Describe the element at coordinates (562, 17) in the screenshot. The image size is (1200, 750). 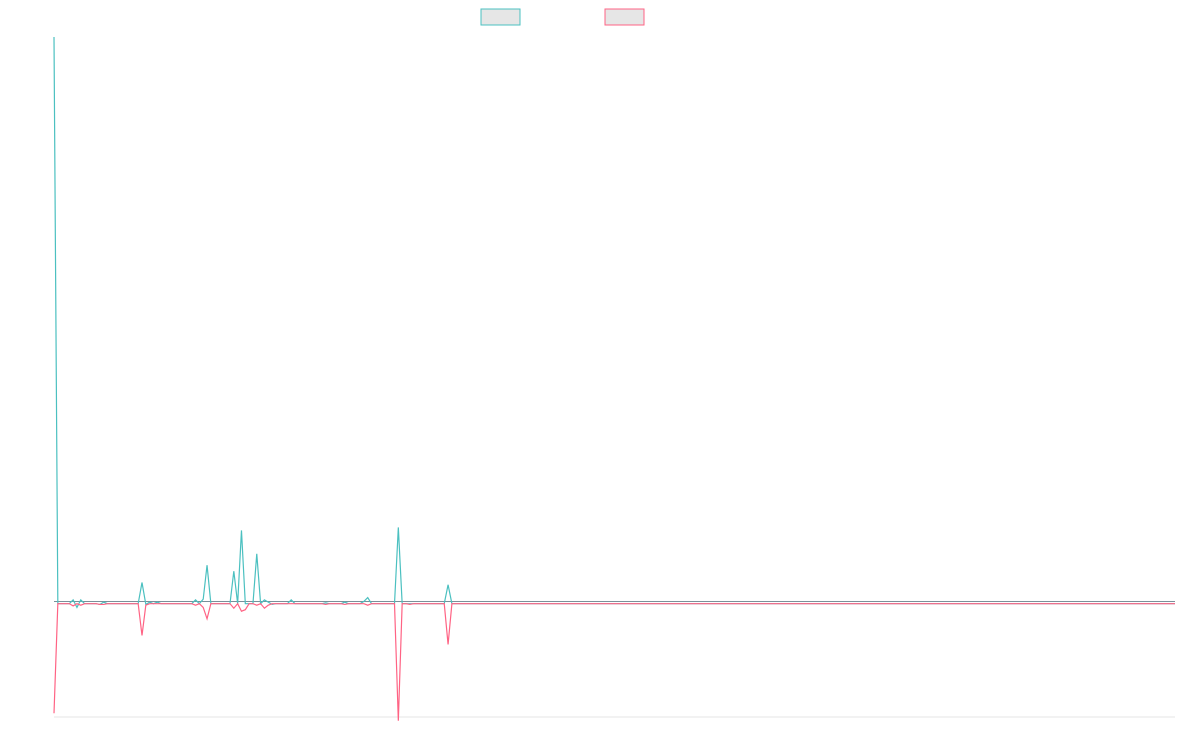
I see `legend` at that location.